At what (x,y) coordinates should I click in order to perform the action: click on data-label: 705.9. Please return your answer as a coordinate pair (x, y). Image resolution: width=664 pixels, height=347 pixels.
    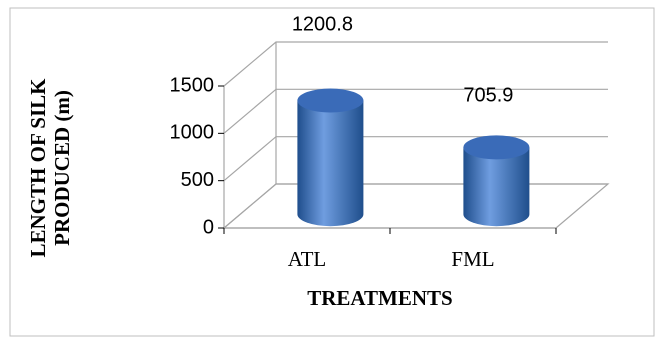
    Looking at the image, I should click on (488, 95).